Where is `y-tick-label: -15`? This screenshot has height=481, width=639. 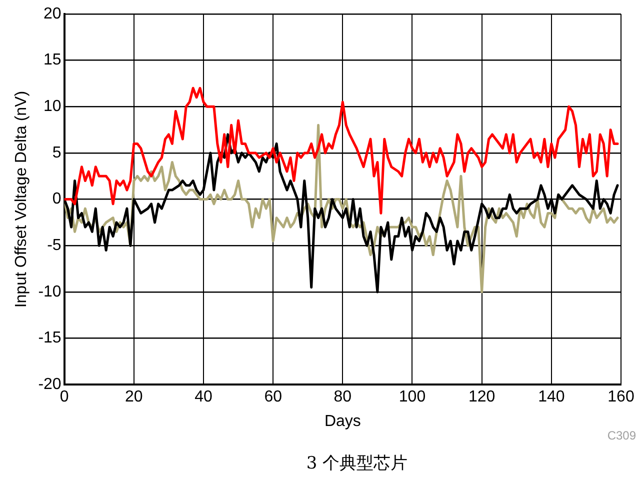 y-tick-label: -15 is located at coordinates (50, 338).